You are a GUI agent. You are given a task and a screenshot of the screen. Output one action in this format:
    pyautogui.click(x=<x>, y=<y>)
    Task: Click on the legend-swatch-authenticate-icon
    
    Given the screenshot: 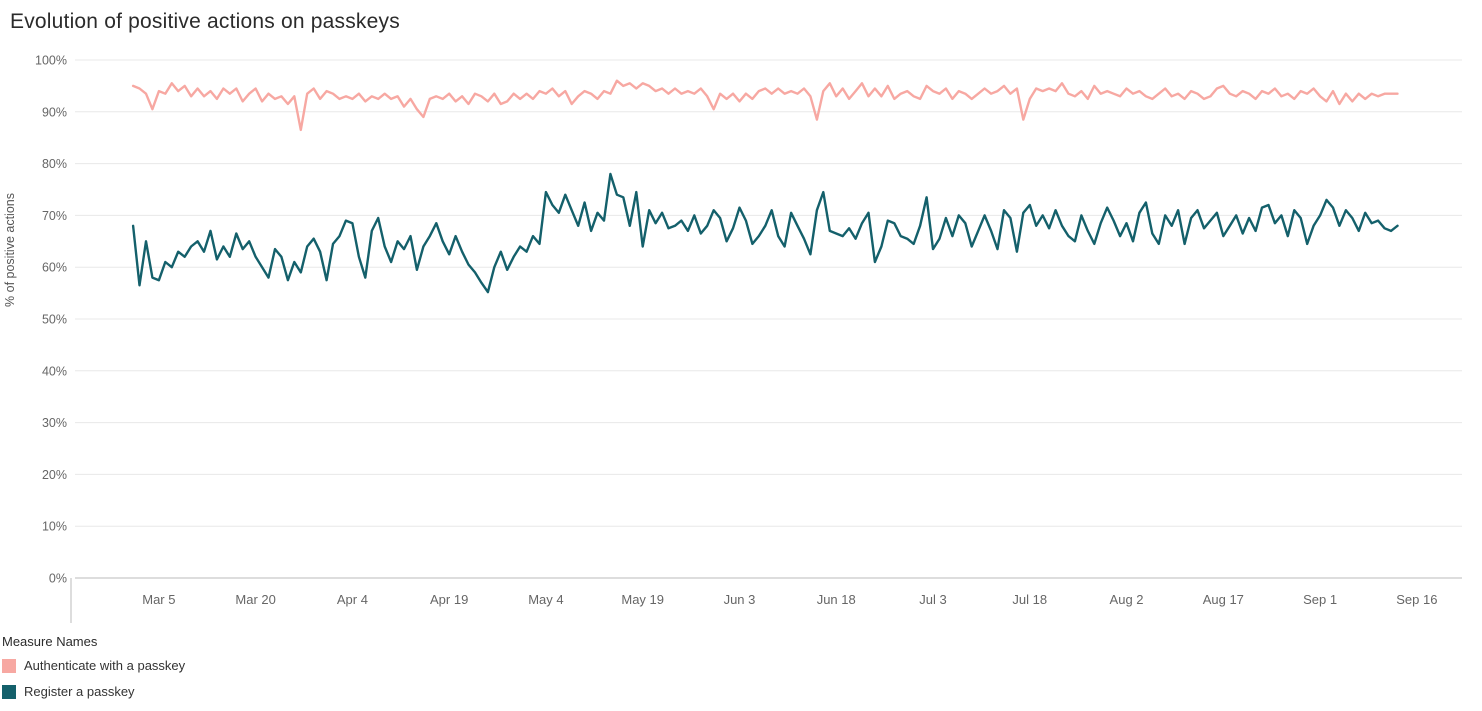 What is the action you would take?
    pyautogui.click(x=9, y=665)
    